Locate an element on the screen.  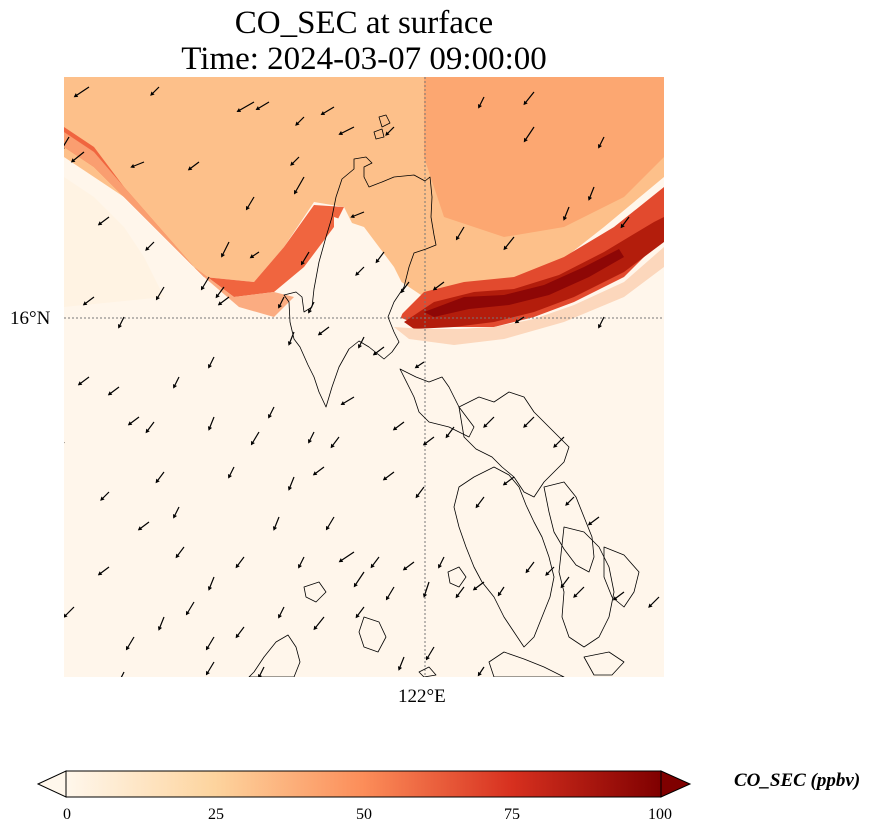
colorbar-tick-100: 100 is located at coordinates (660, 814).